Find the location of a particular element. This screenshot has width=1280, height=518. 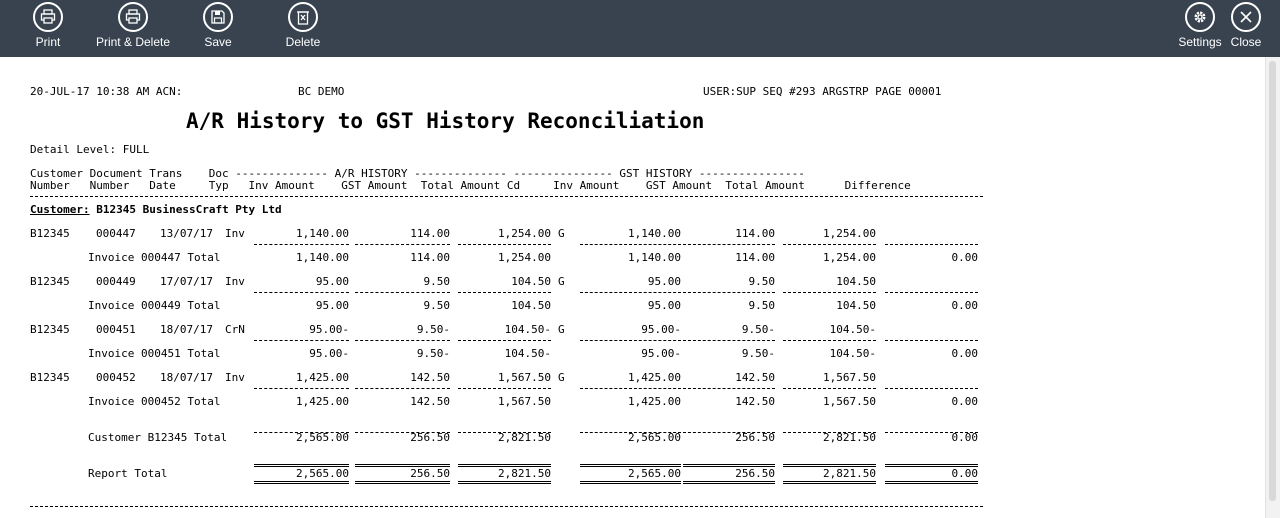

subtotal-gst-inv: 95.00- is located at coordinates (661, 353).